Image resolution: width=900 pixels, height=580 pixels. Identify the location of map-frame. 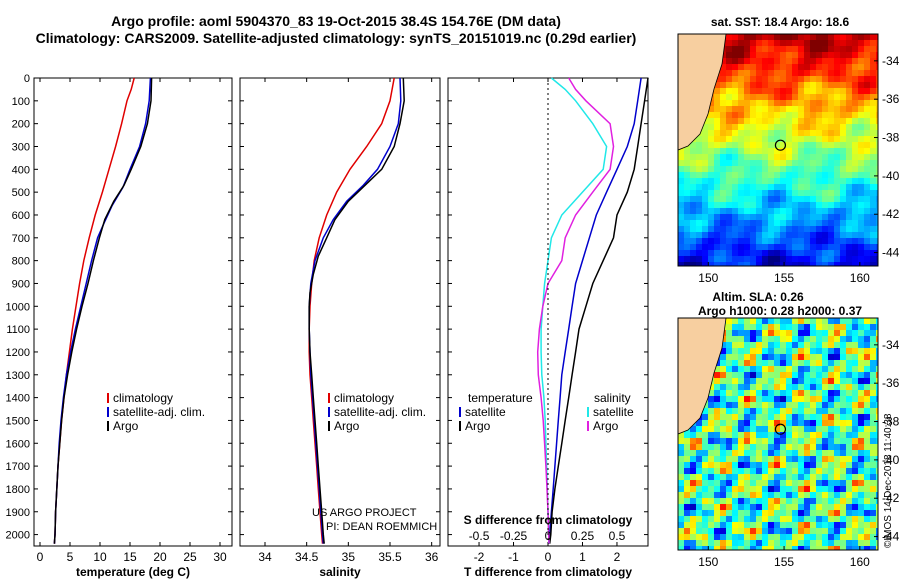
(778, 150).